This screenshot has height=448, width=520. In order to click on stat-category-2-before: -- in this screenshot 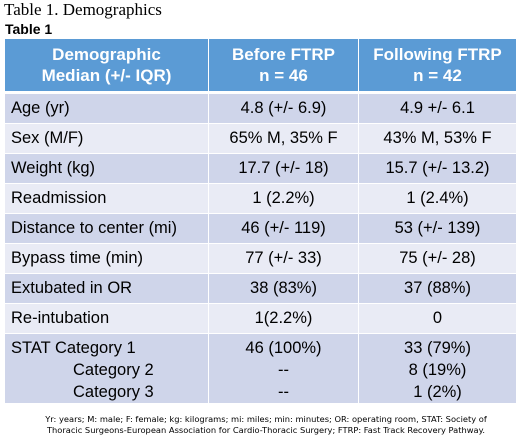, I will do `click(283, 370)`.